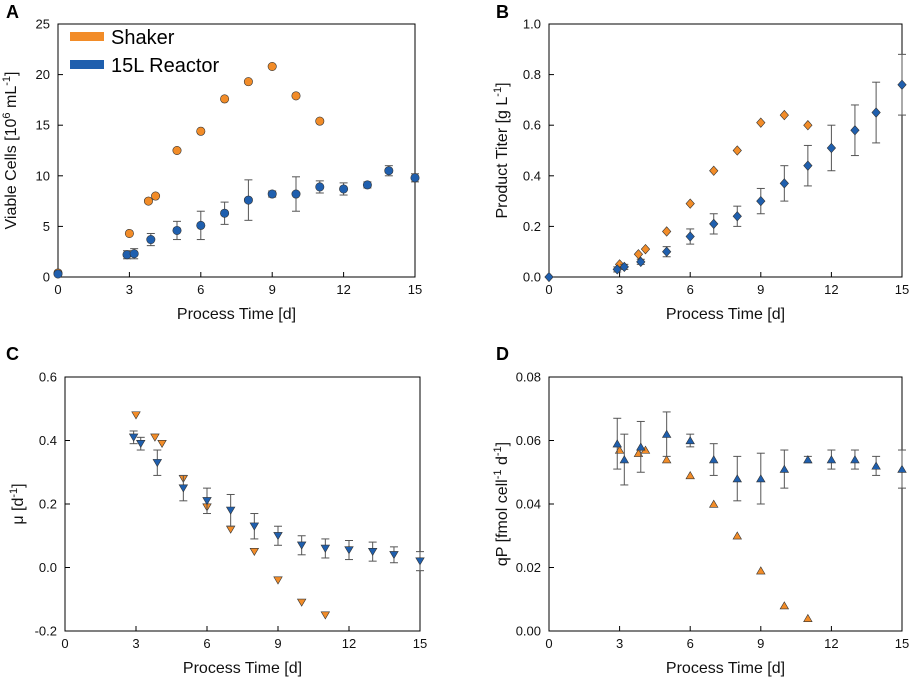 This screenshot has height=688, width=913. I want to click on y-tick-label: 0.6, so click(532, 125).